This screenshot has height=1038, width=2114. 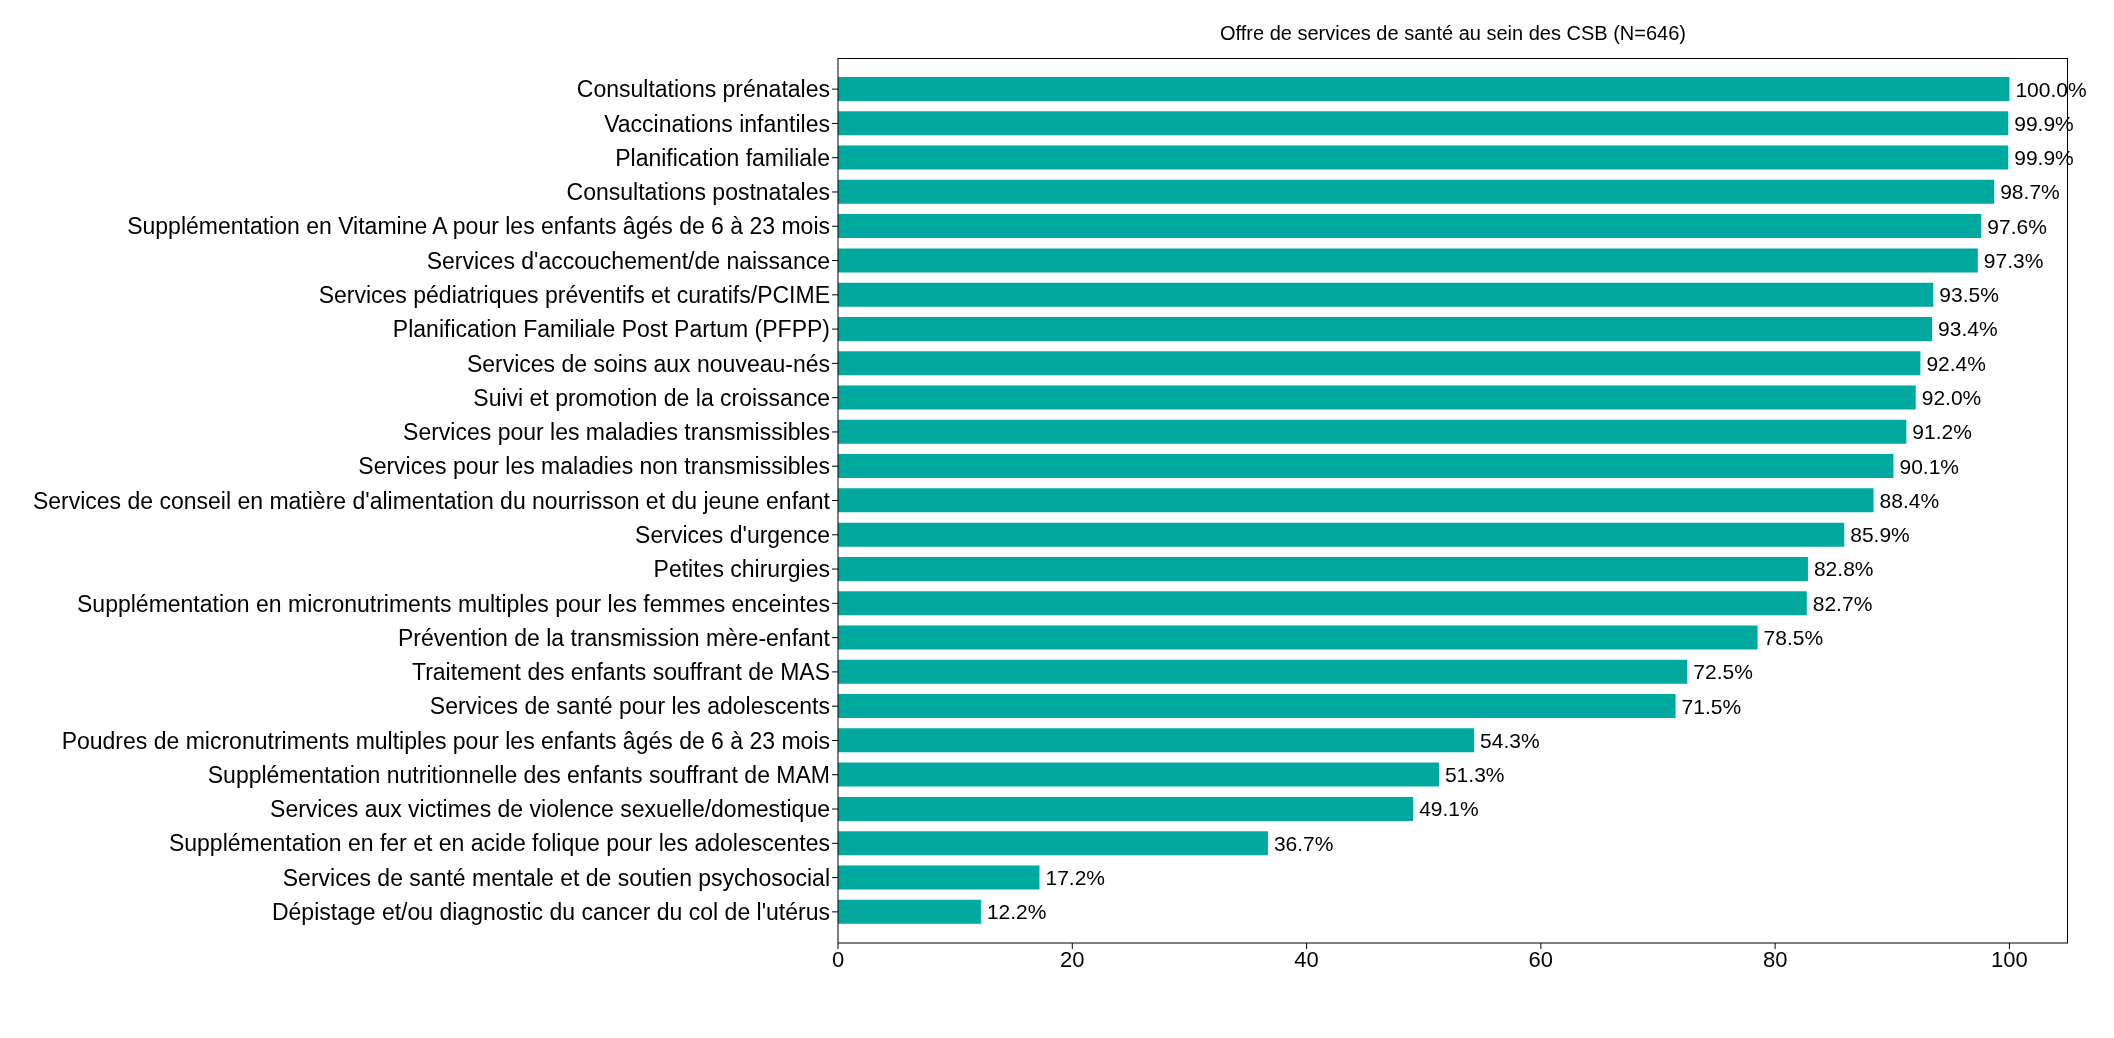 What do you see at coordinates (1775, 959) in the screenshot?
I see `x-tick-label: 80` at bounding box center [1775, 959].